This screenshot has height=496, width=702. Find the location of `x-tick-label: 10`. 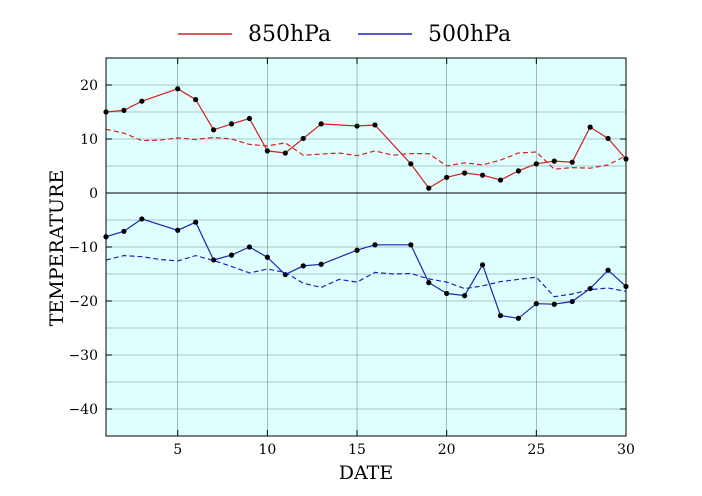

x-tick-label: 10 is located at coordinates (267, 450).